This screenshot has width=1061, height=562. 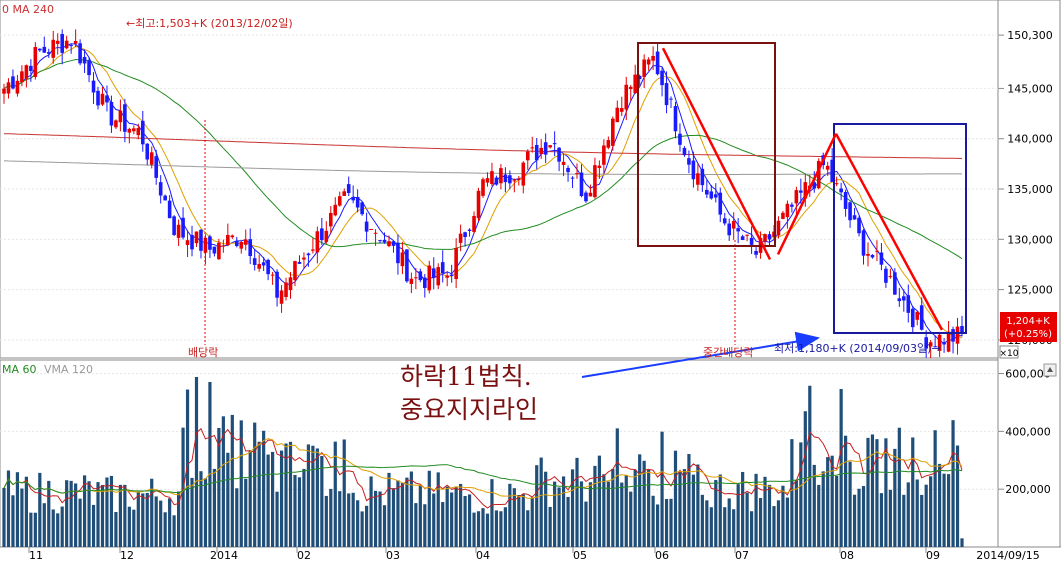 What do you see at coordinates (36, 555) in the screenshot?
I see `x-tick-label: 11` at bounding box center [36, 555].